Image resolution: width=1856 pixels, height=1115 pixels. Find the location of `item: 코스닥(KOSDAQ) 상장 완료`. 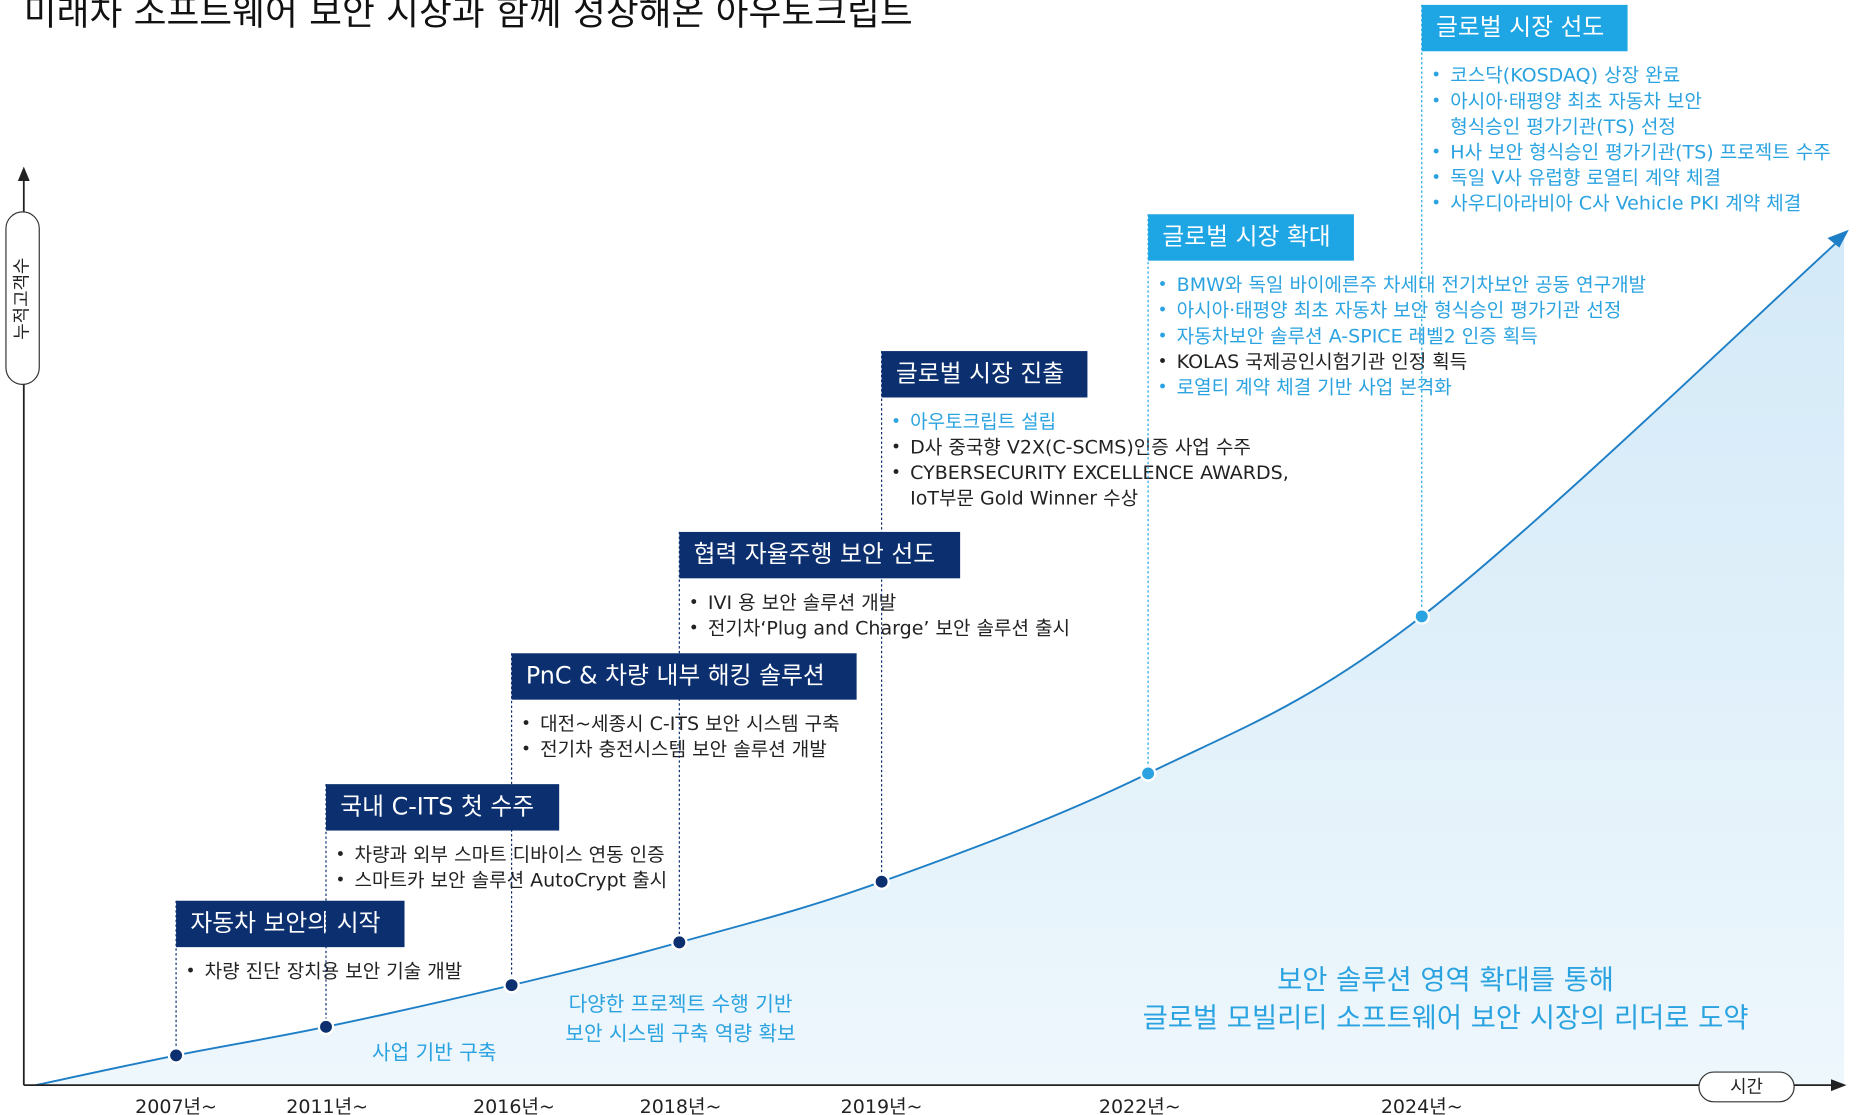

item: 코스닥(KOSDAQ) 상장 완료 is located at coordinates (1565, 76).